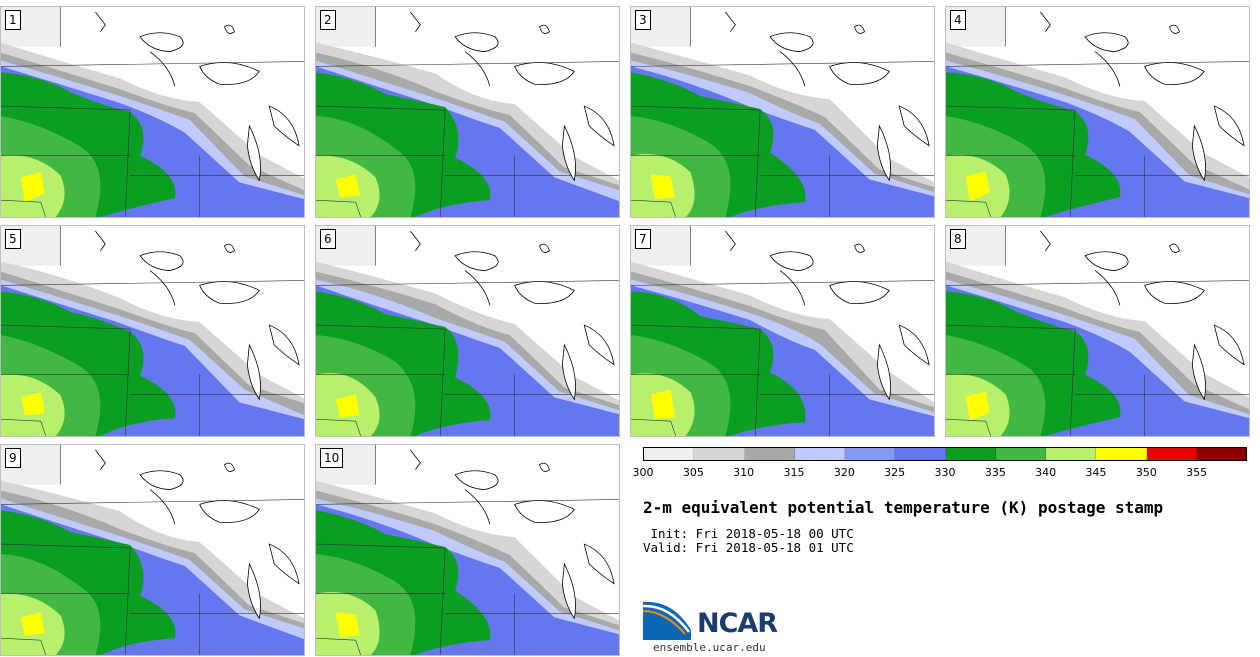 The width and height of the screenshot is (1260, 657). I want to click on ensemble-member-map: 1, so click(152, 112).